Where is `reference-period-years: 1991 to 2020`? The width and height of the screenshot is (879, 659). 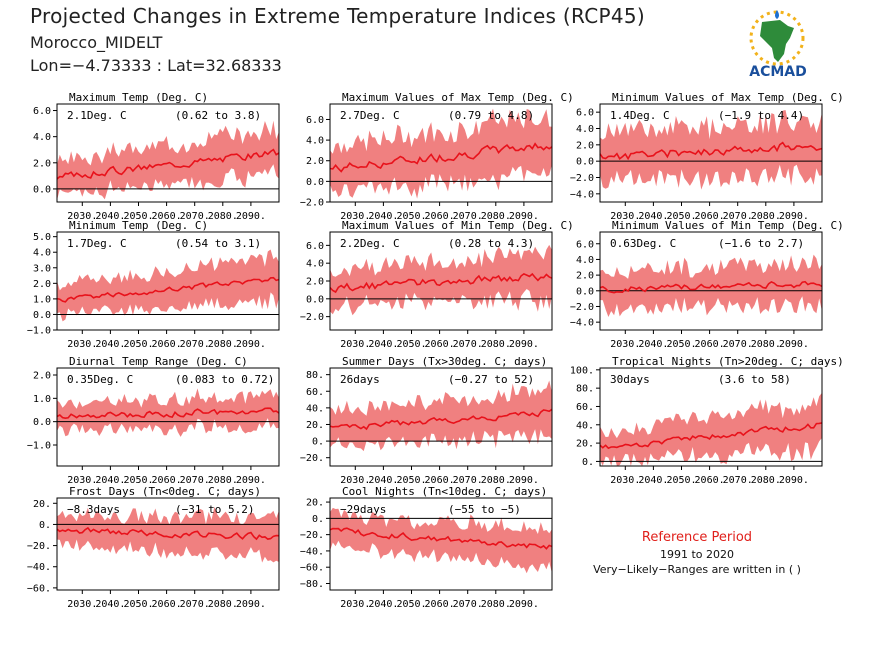 reference-period-years: 1991 to 2020 is located at coordinates (697, 554).